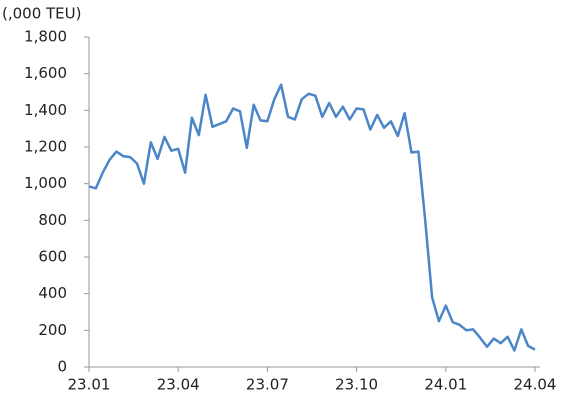 The height and width of the screenshot is (405, 569). What do you see at coordinates (52, 330) in the screenshot?
I see `y-tick-label: 200` at bounding box center [52, 330].